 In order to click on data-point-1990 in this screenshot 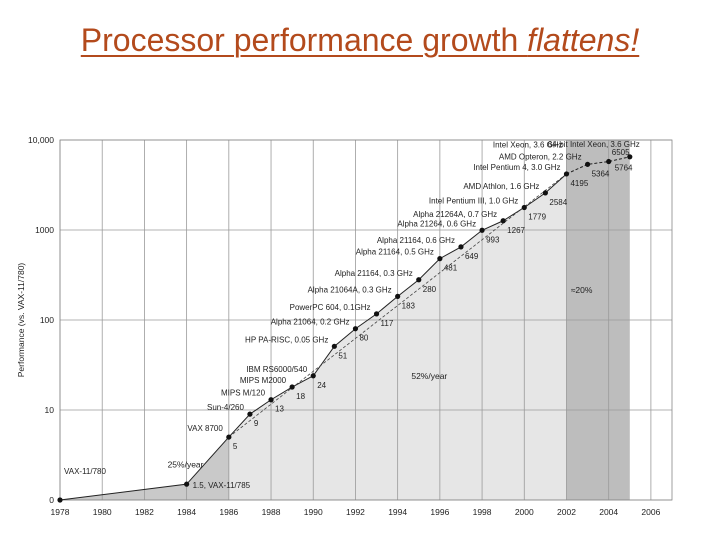, I will do `click(313, 376)`.